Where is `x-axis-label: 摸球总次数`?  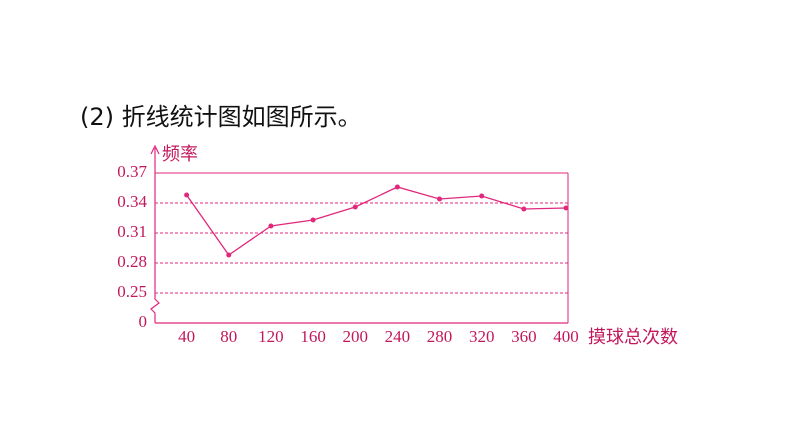 x-axis-label: 摸球总次数 is located at coordinates (633, 337).